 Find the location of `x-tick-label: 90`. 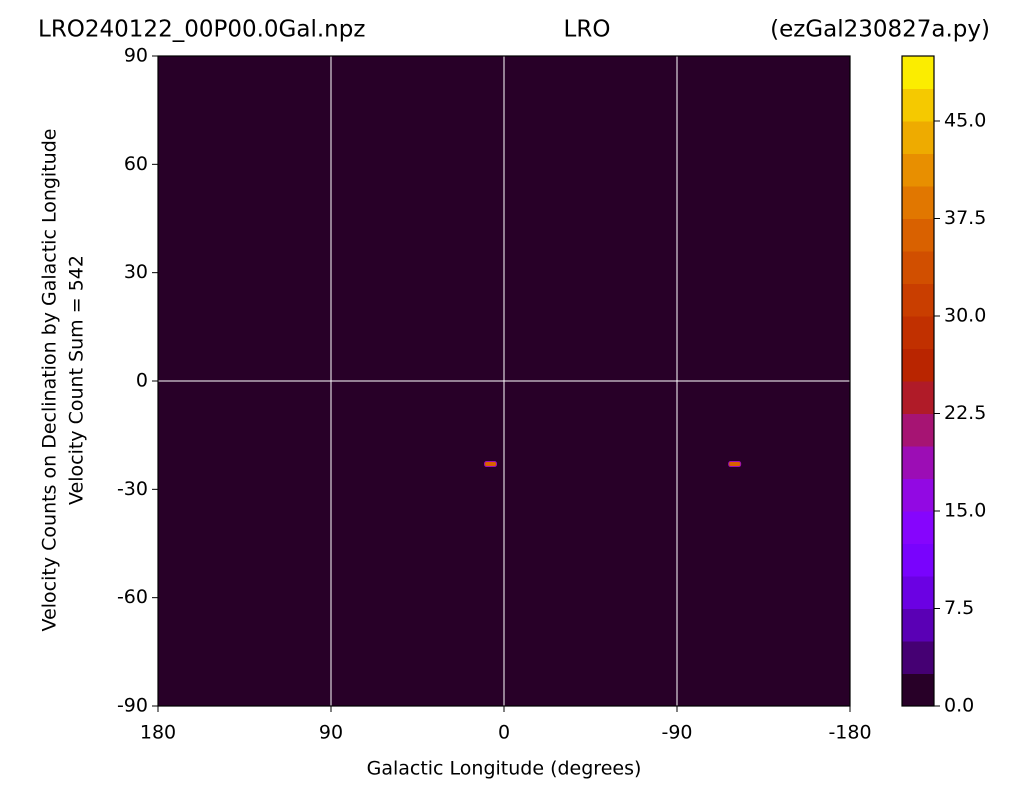

x-tick-label: 90 is located at coordinates (331, 733).